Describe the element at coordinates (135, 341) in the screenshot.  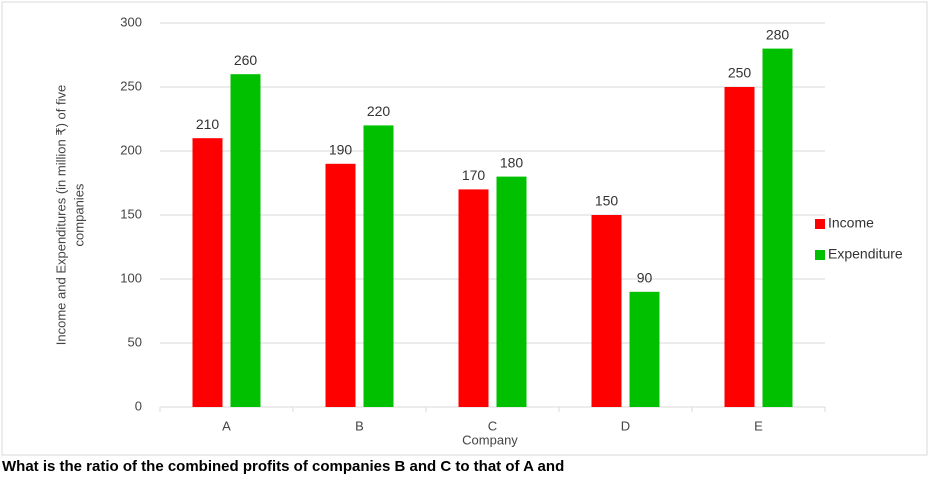
I see `y-tick-label: 50` at that location.